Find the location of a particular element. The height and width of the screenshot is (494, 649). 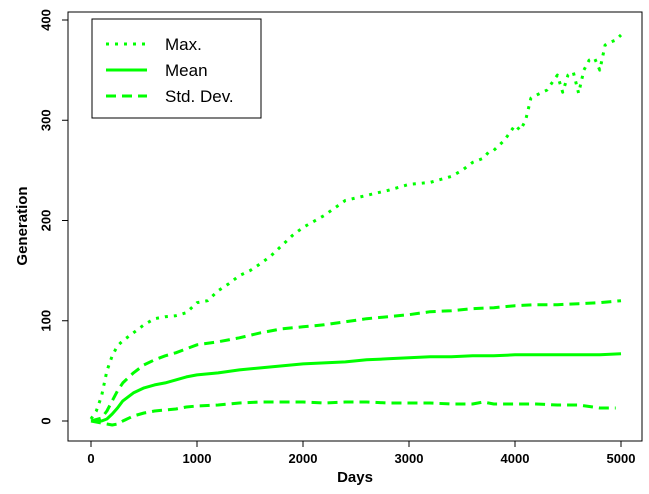

x-axis-title: Days is located at coordinates (355, 477).